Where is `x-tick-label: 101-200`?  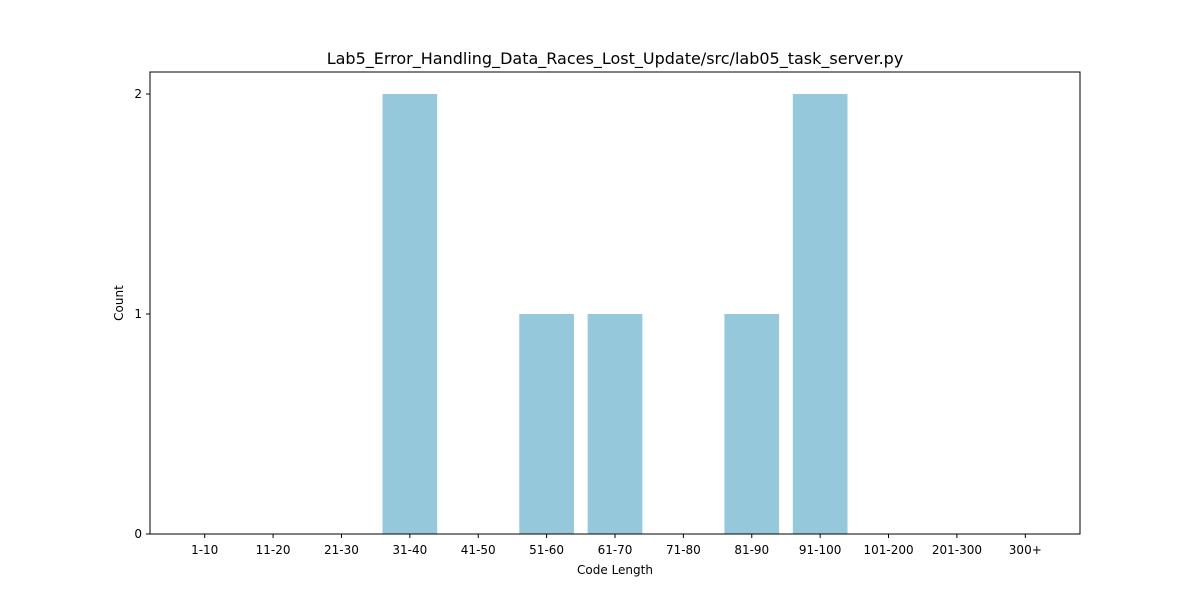
x-tick-label: 101-200 is located at coordinates (888, 550).